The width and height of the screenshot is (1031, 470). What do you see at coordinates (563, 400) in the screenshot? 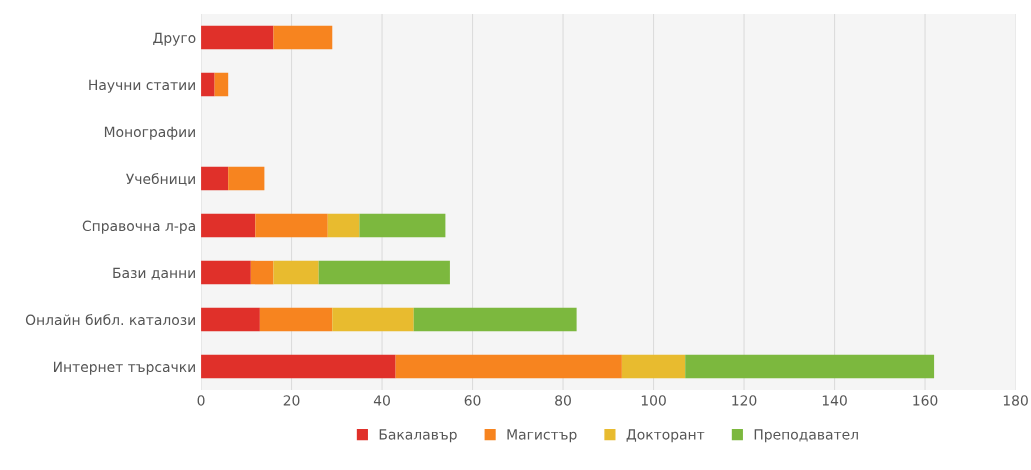
I see `x-tick-label: 80` at bounding box center [563, 400].